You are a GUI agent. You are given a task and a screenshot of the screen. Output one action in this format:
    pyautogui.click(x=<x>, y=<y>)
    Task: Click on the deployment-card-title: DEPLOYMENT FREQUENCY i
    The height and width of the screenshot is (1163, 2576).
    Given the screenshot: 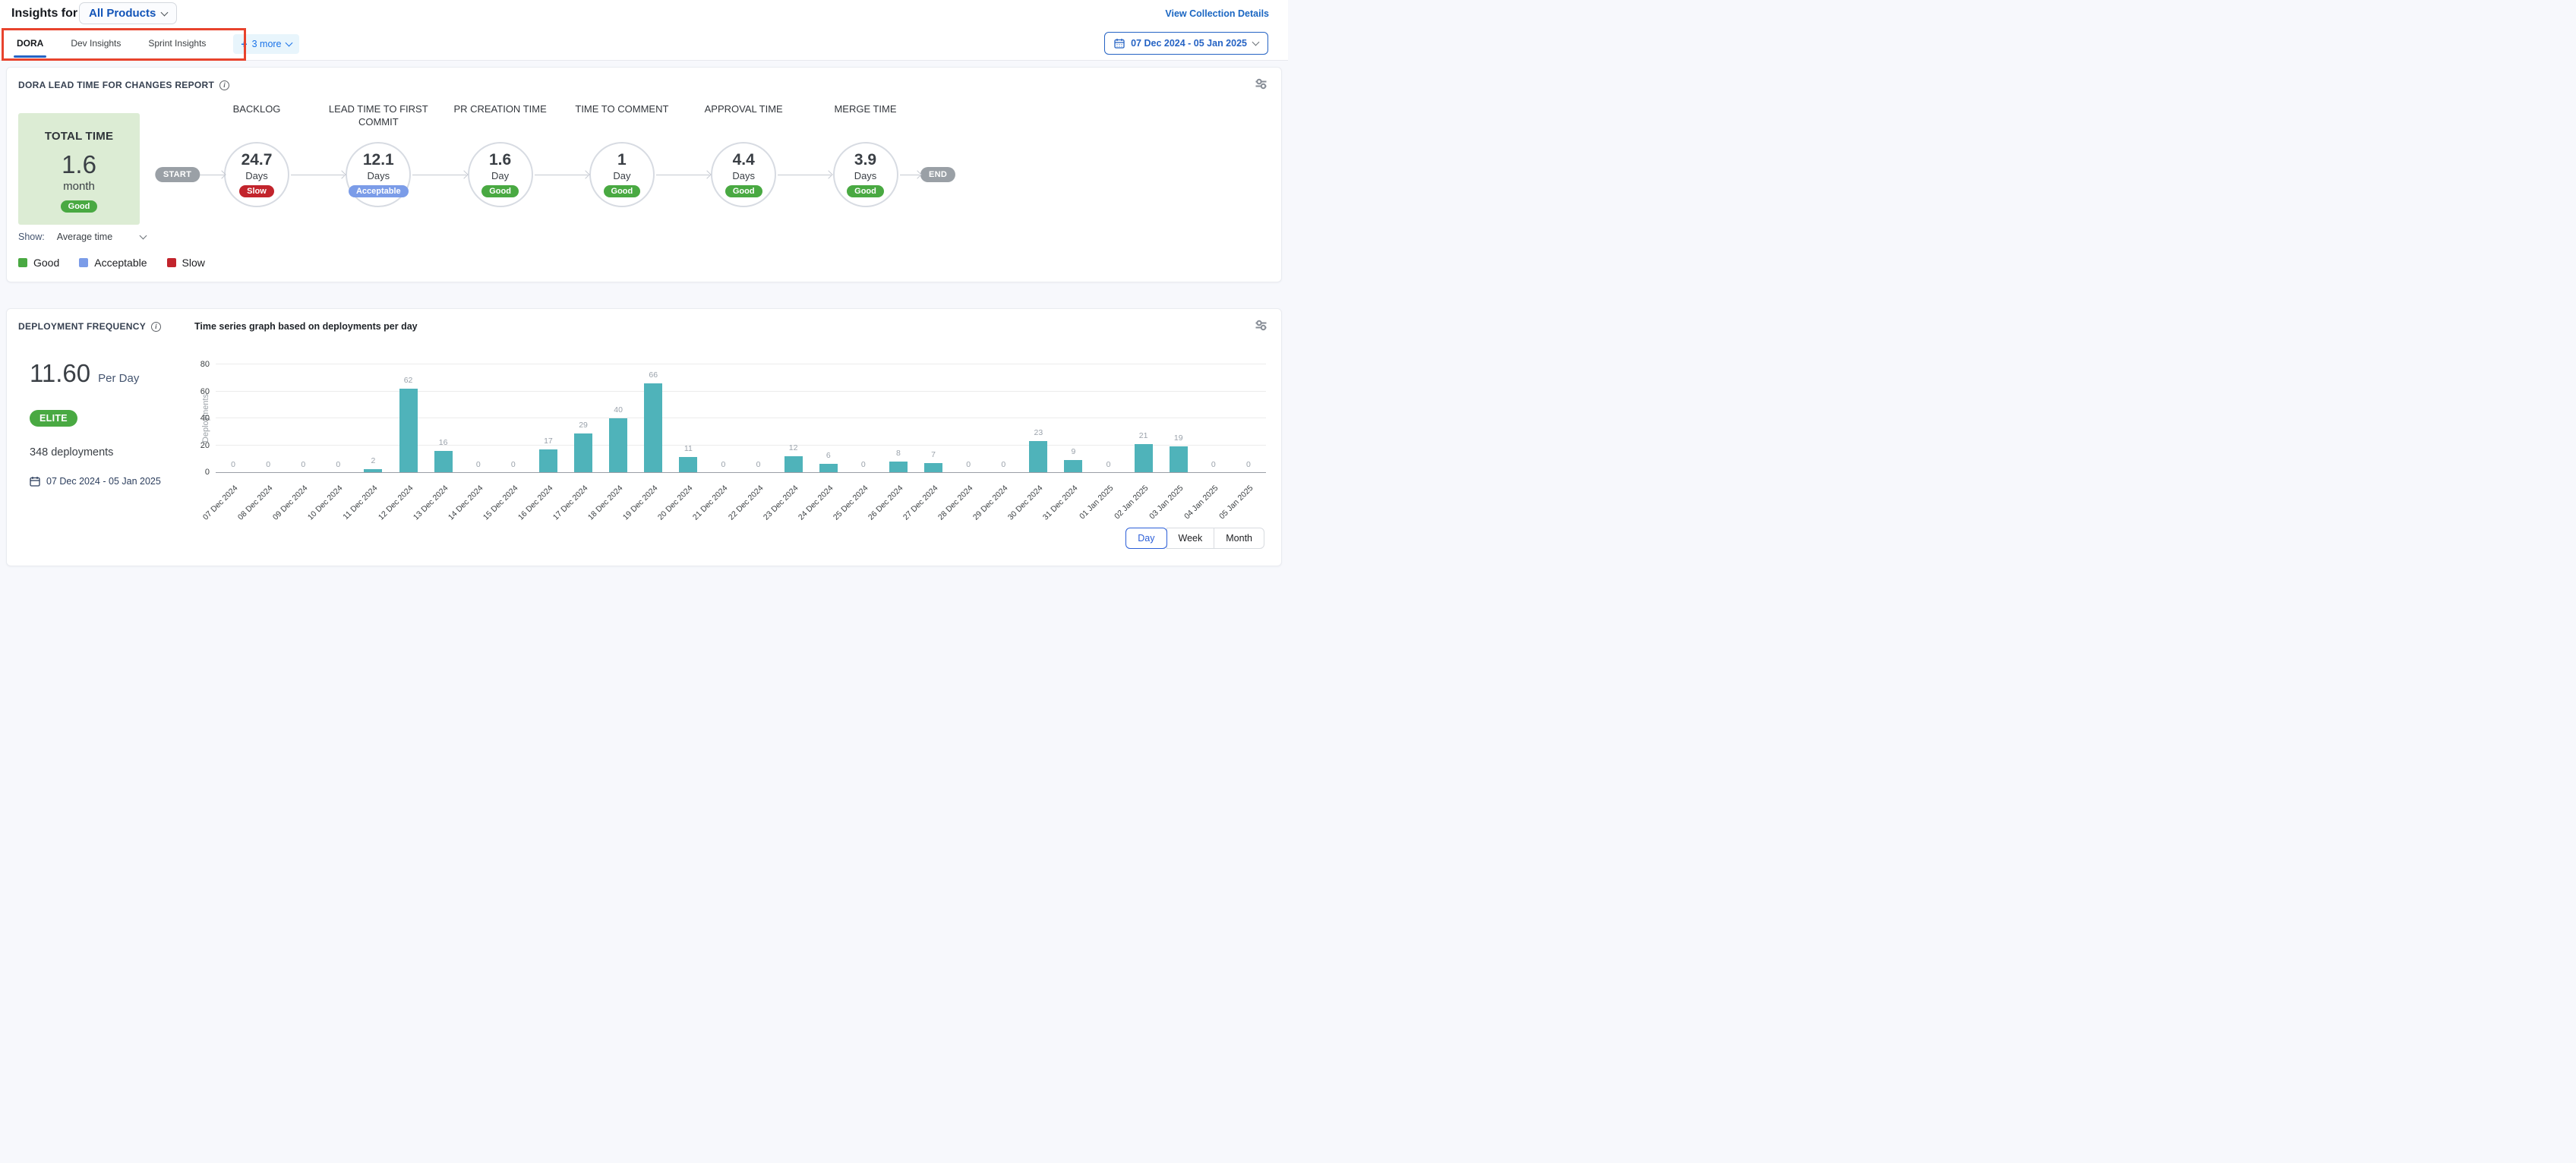 What is the action you would take?
    pyautogui.click(x=90, y=327)
    